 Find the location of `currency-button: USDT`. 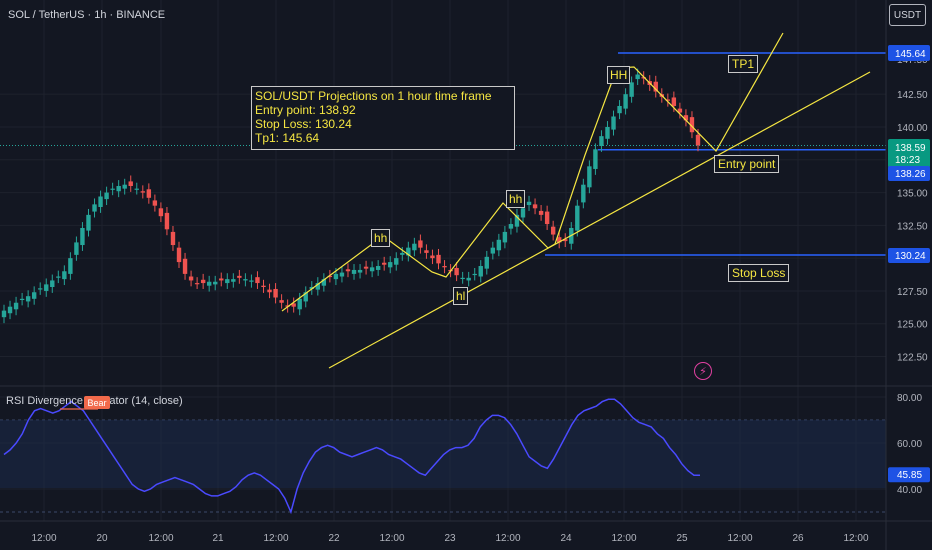

currency-button: USDT is located at coordinates (907, 15).